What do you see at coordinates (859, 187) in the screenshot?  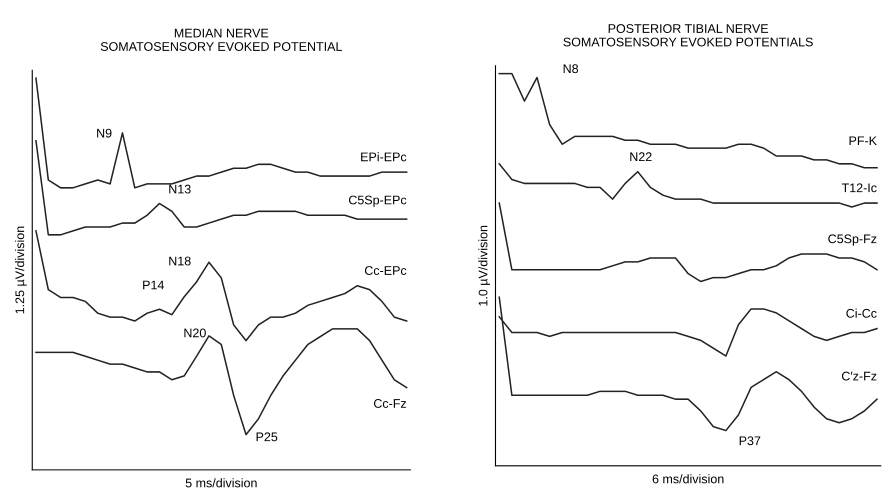 I see `series-label: T12-Ic` at bounding box center [859, 187].